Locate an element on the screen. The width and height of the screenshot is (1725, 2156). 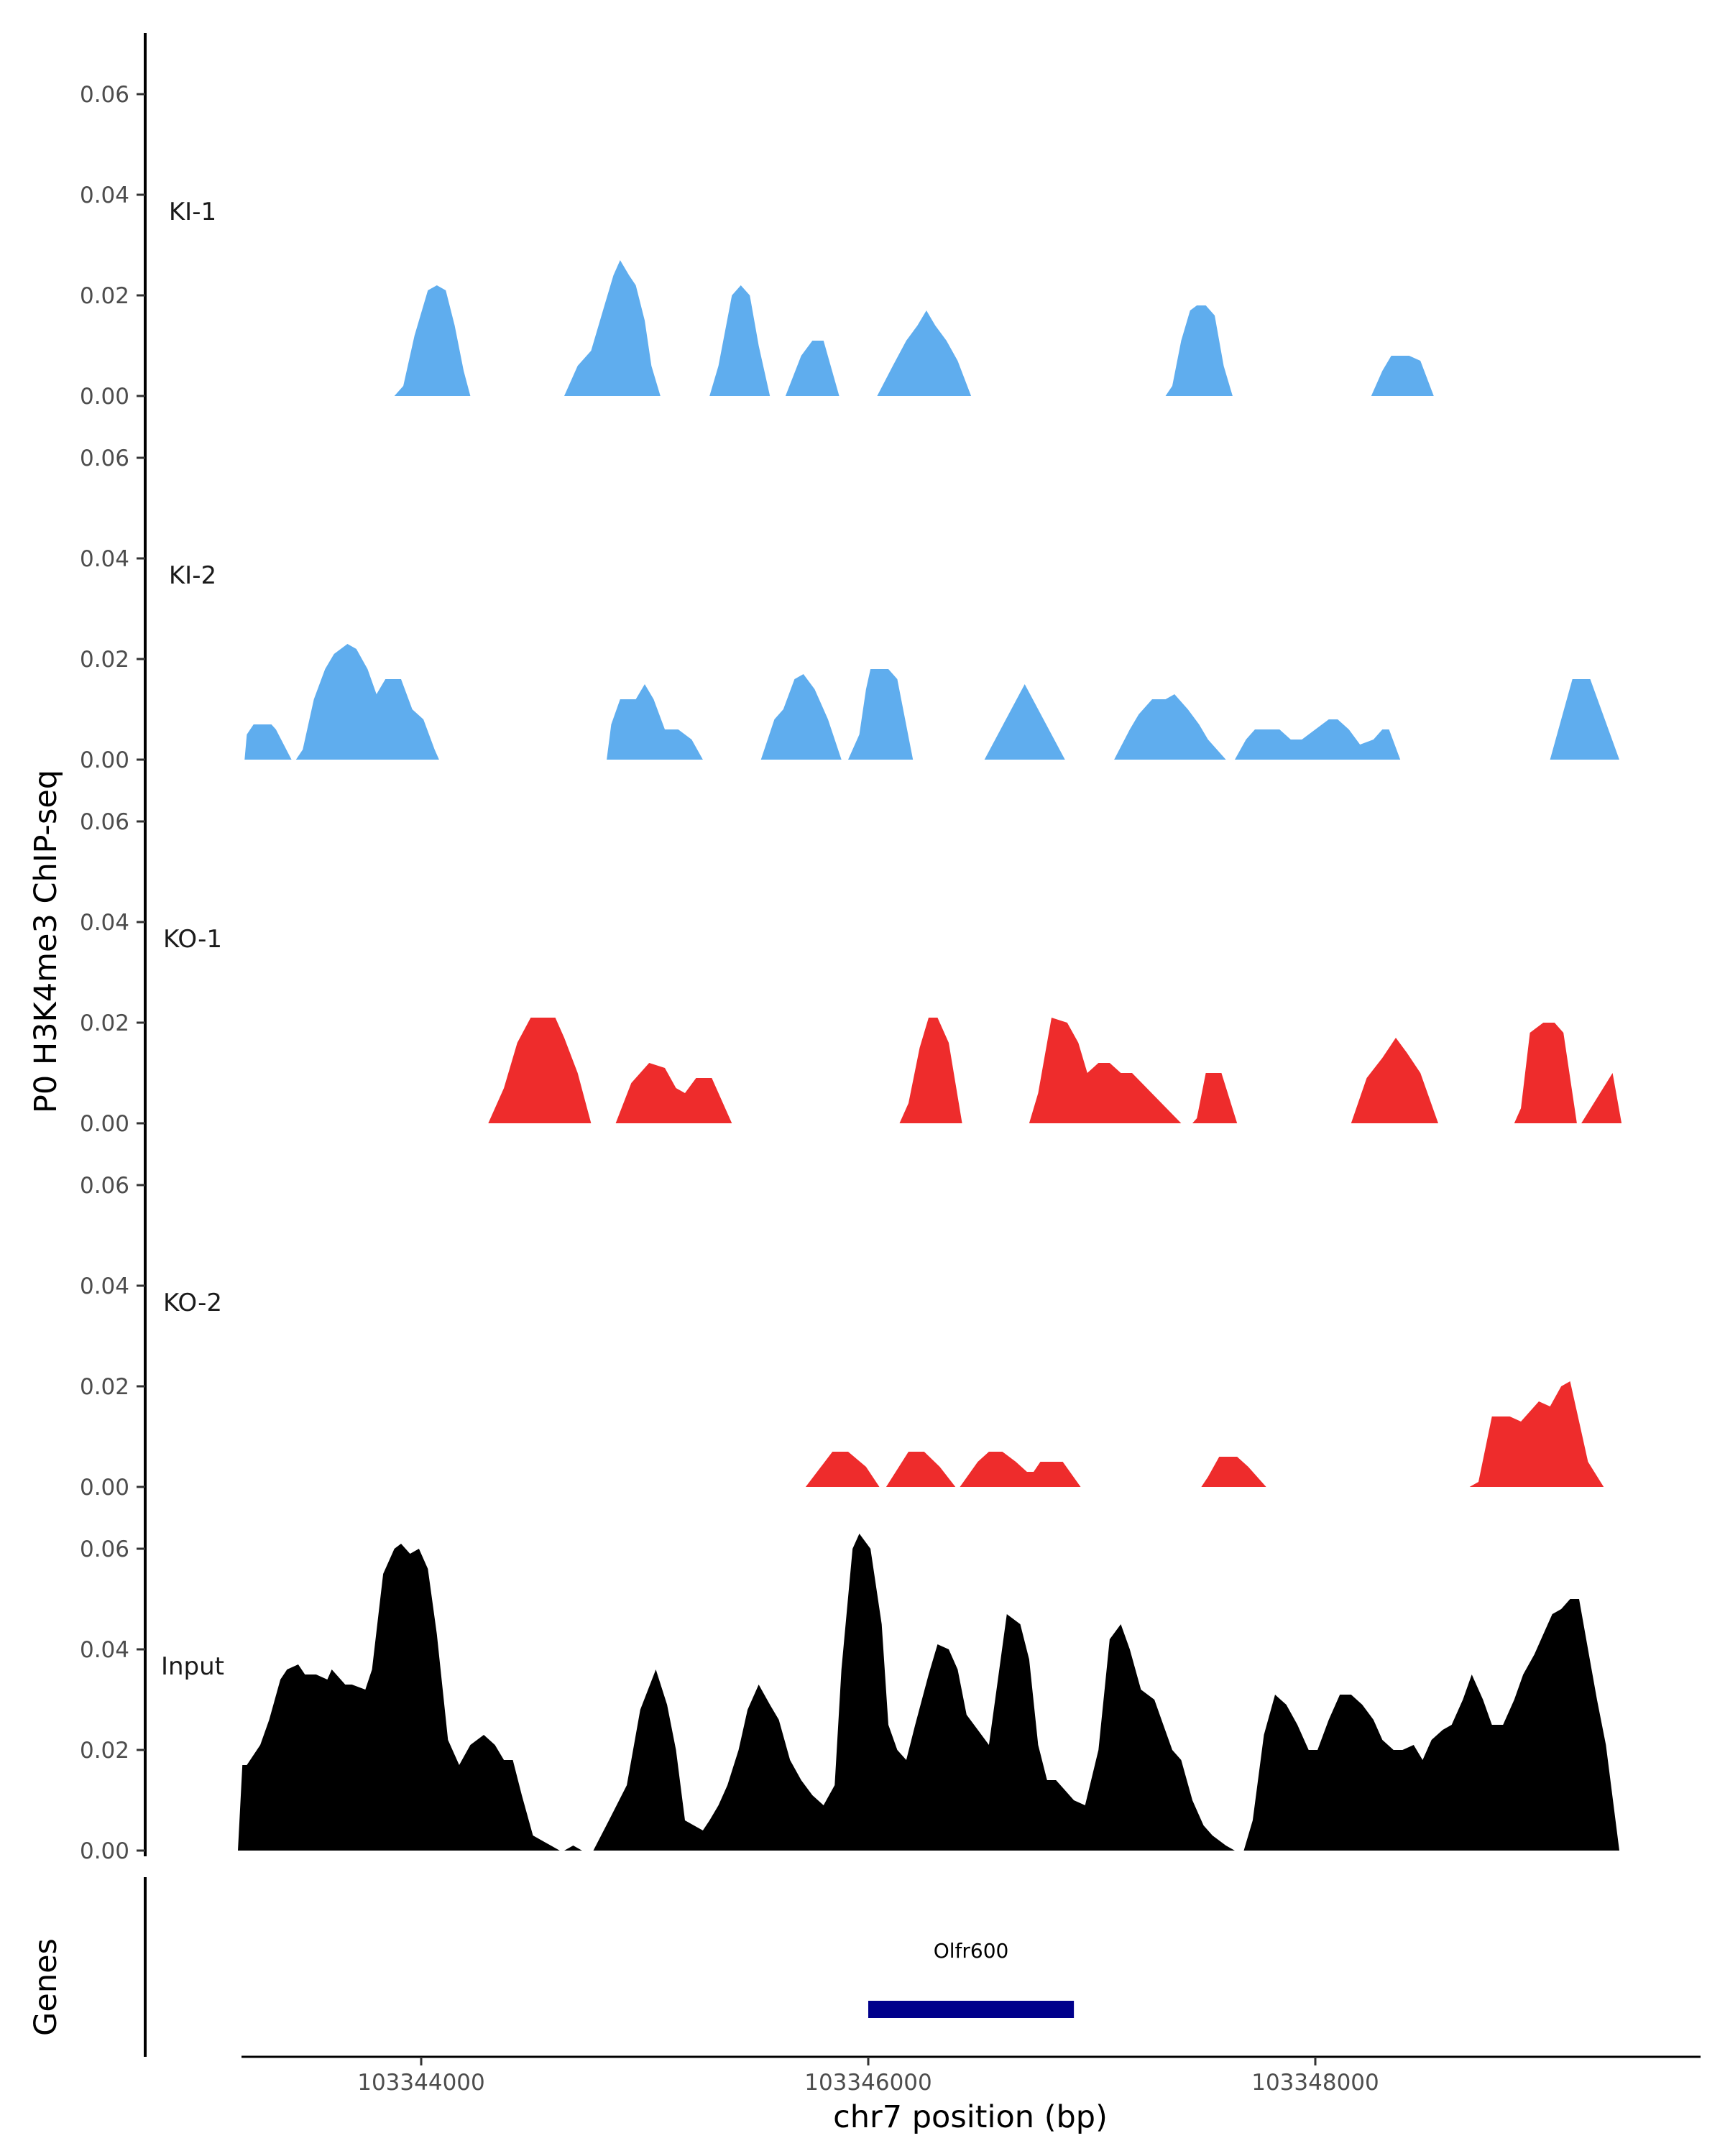
y-tick-label-ko-2-2: 0.04 is located at coordinates (104, 1286).